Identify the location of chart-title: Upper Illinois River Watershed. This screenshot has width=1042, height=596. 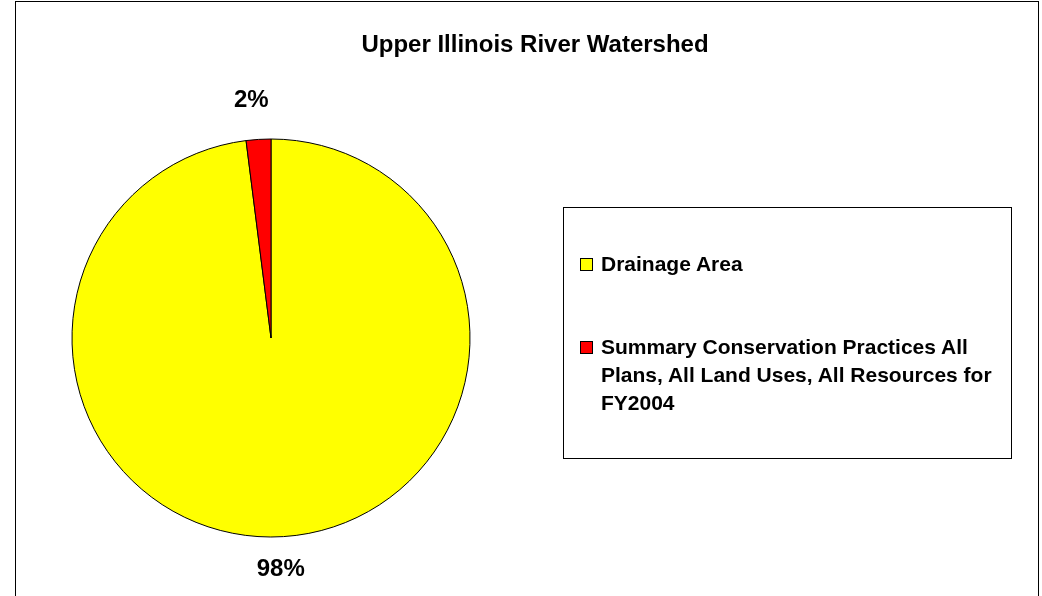
(535, 44).